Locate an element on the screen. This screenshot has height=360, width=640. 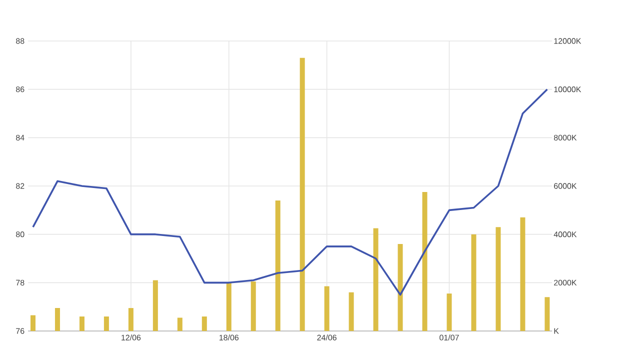
y-tick-label: 84 is located at coordinates (20, 137).